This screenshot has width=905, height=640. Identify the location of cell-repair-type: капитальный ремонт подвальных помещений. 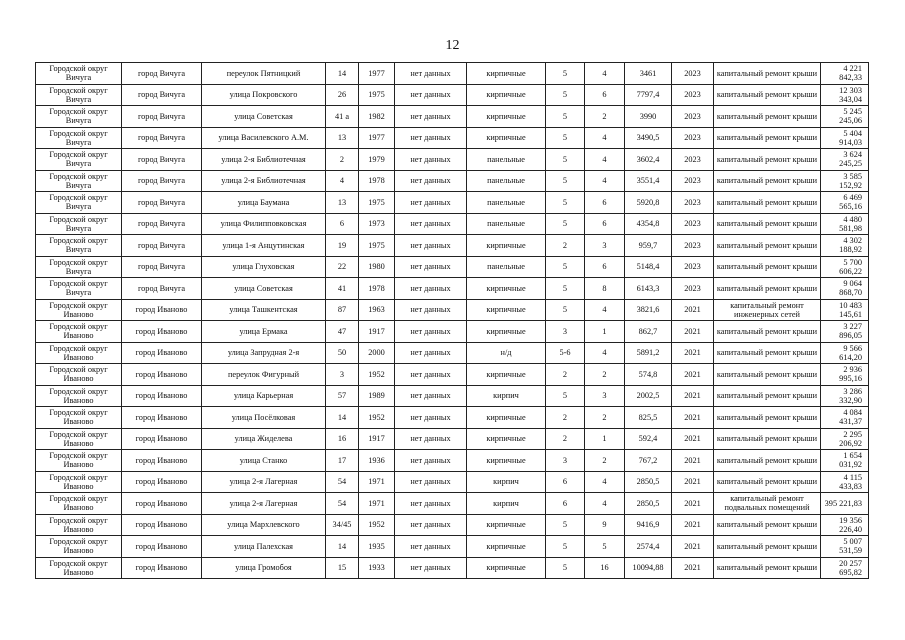
(767, 503).